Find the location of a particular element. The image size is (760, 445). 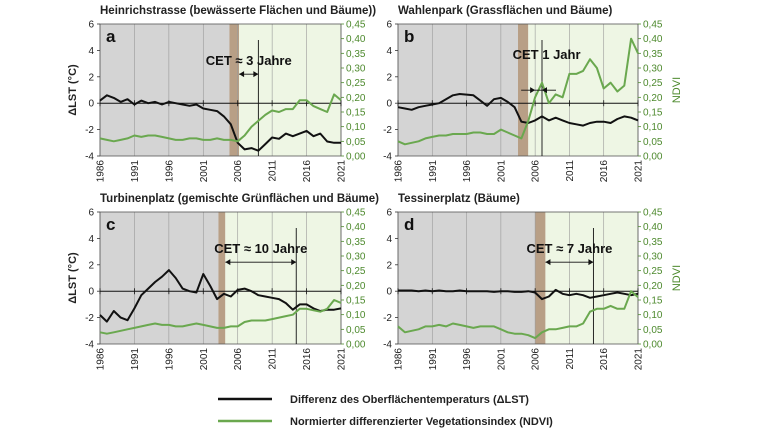

cet-label: CET ≈ 3 Jahre is located at coordinates (249, 60).